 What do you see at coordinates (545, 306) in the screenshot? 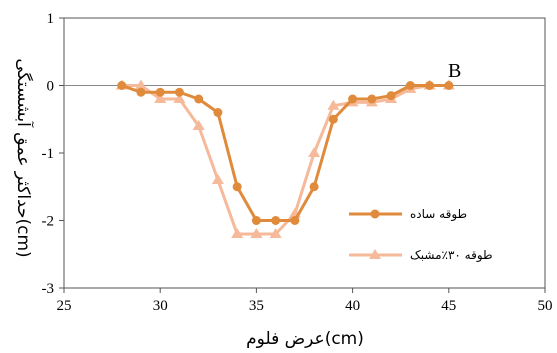
I see `x-tick-label: 50` at bounding box center [545, 306].